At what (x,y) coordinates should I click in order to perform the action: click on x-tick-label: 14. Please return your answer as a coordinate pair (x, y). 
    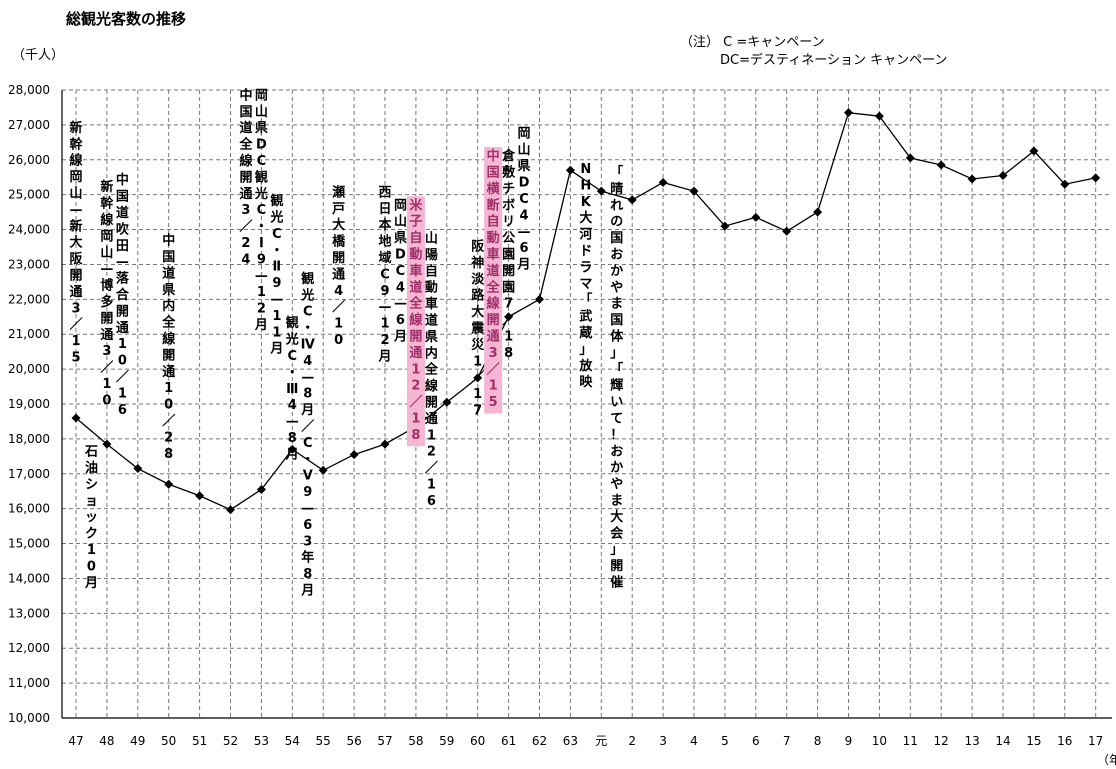
    Looking at the image, I should click on (1002, 741).